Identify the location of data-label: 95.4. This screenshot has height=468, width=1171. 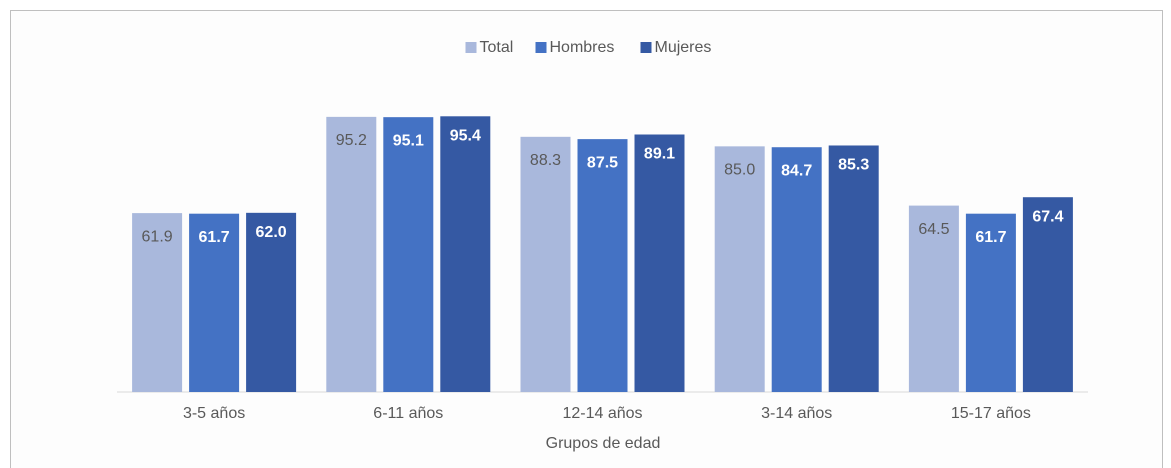
(465, 136).